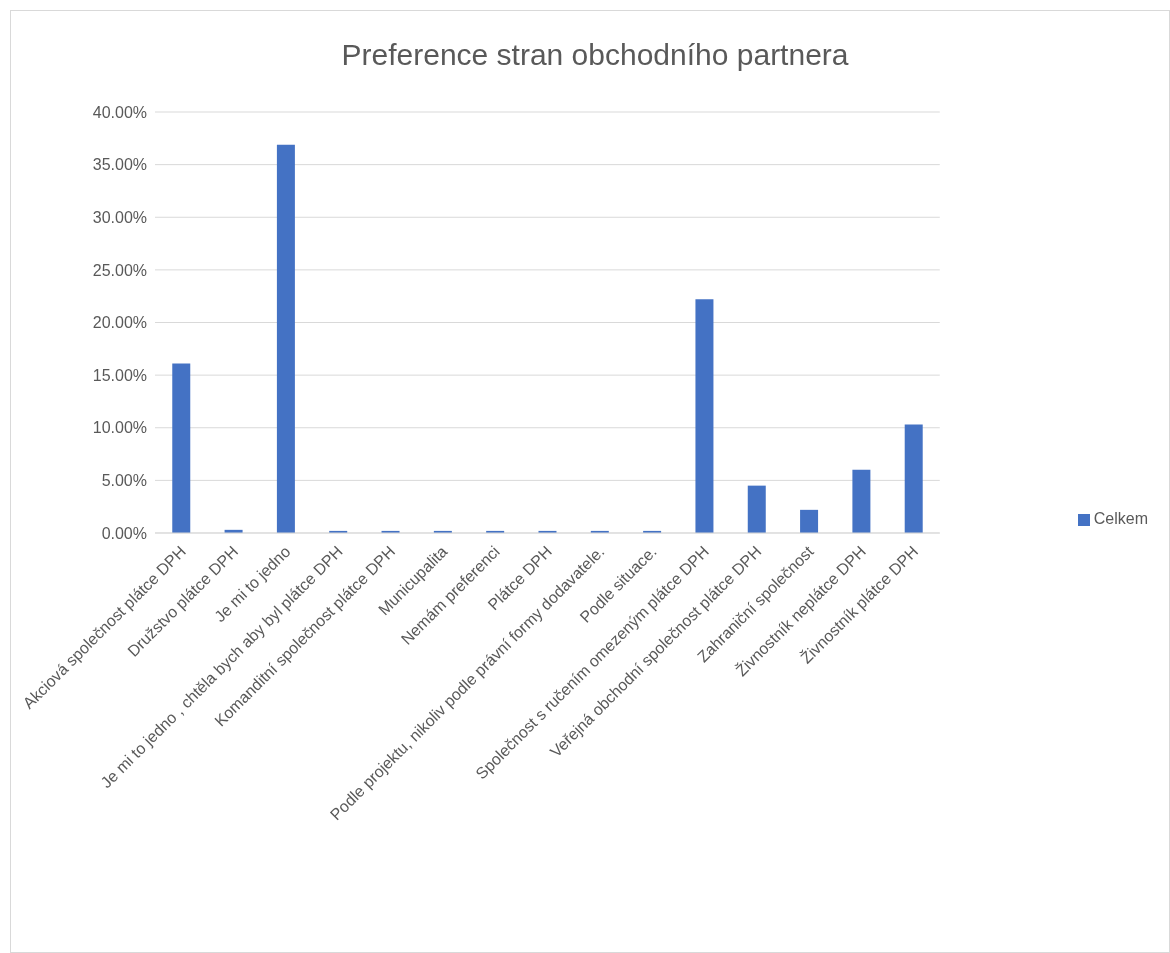 The height and width of the screenshot is (953, 1170). I want to click on legend-label: Celkem, so click(1120, 518).